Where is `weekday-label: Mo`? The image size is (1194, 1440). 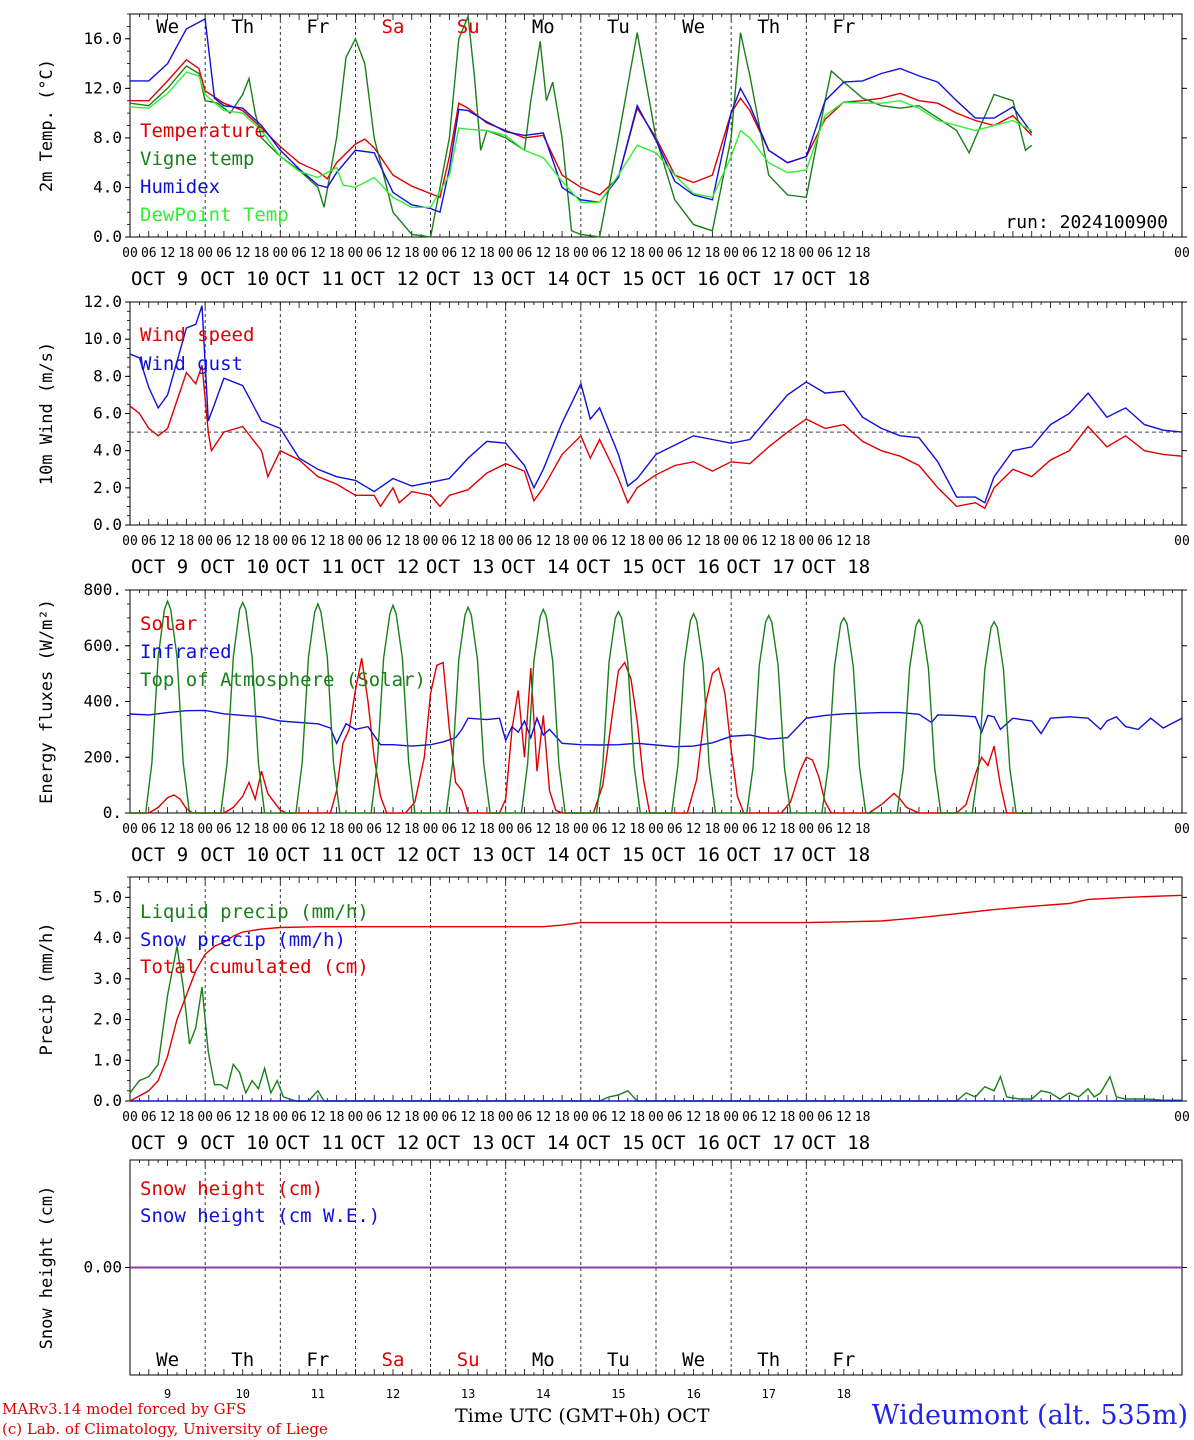 weekday-label: Mo is located at coordinates (543, 27).